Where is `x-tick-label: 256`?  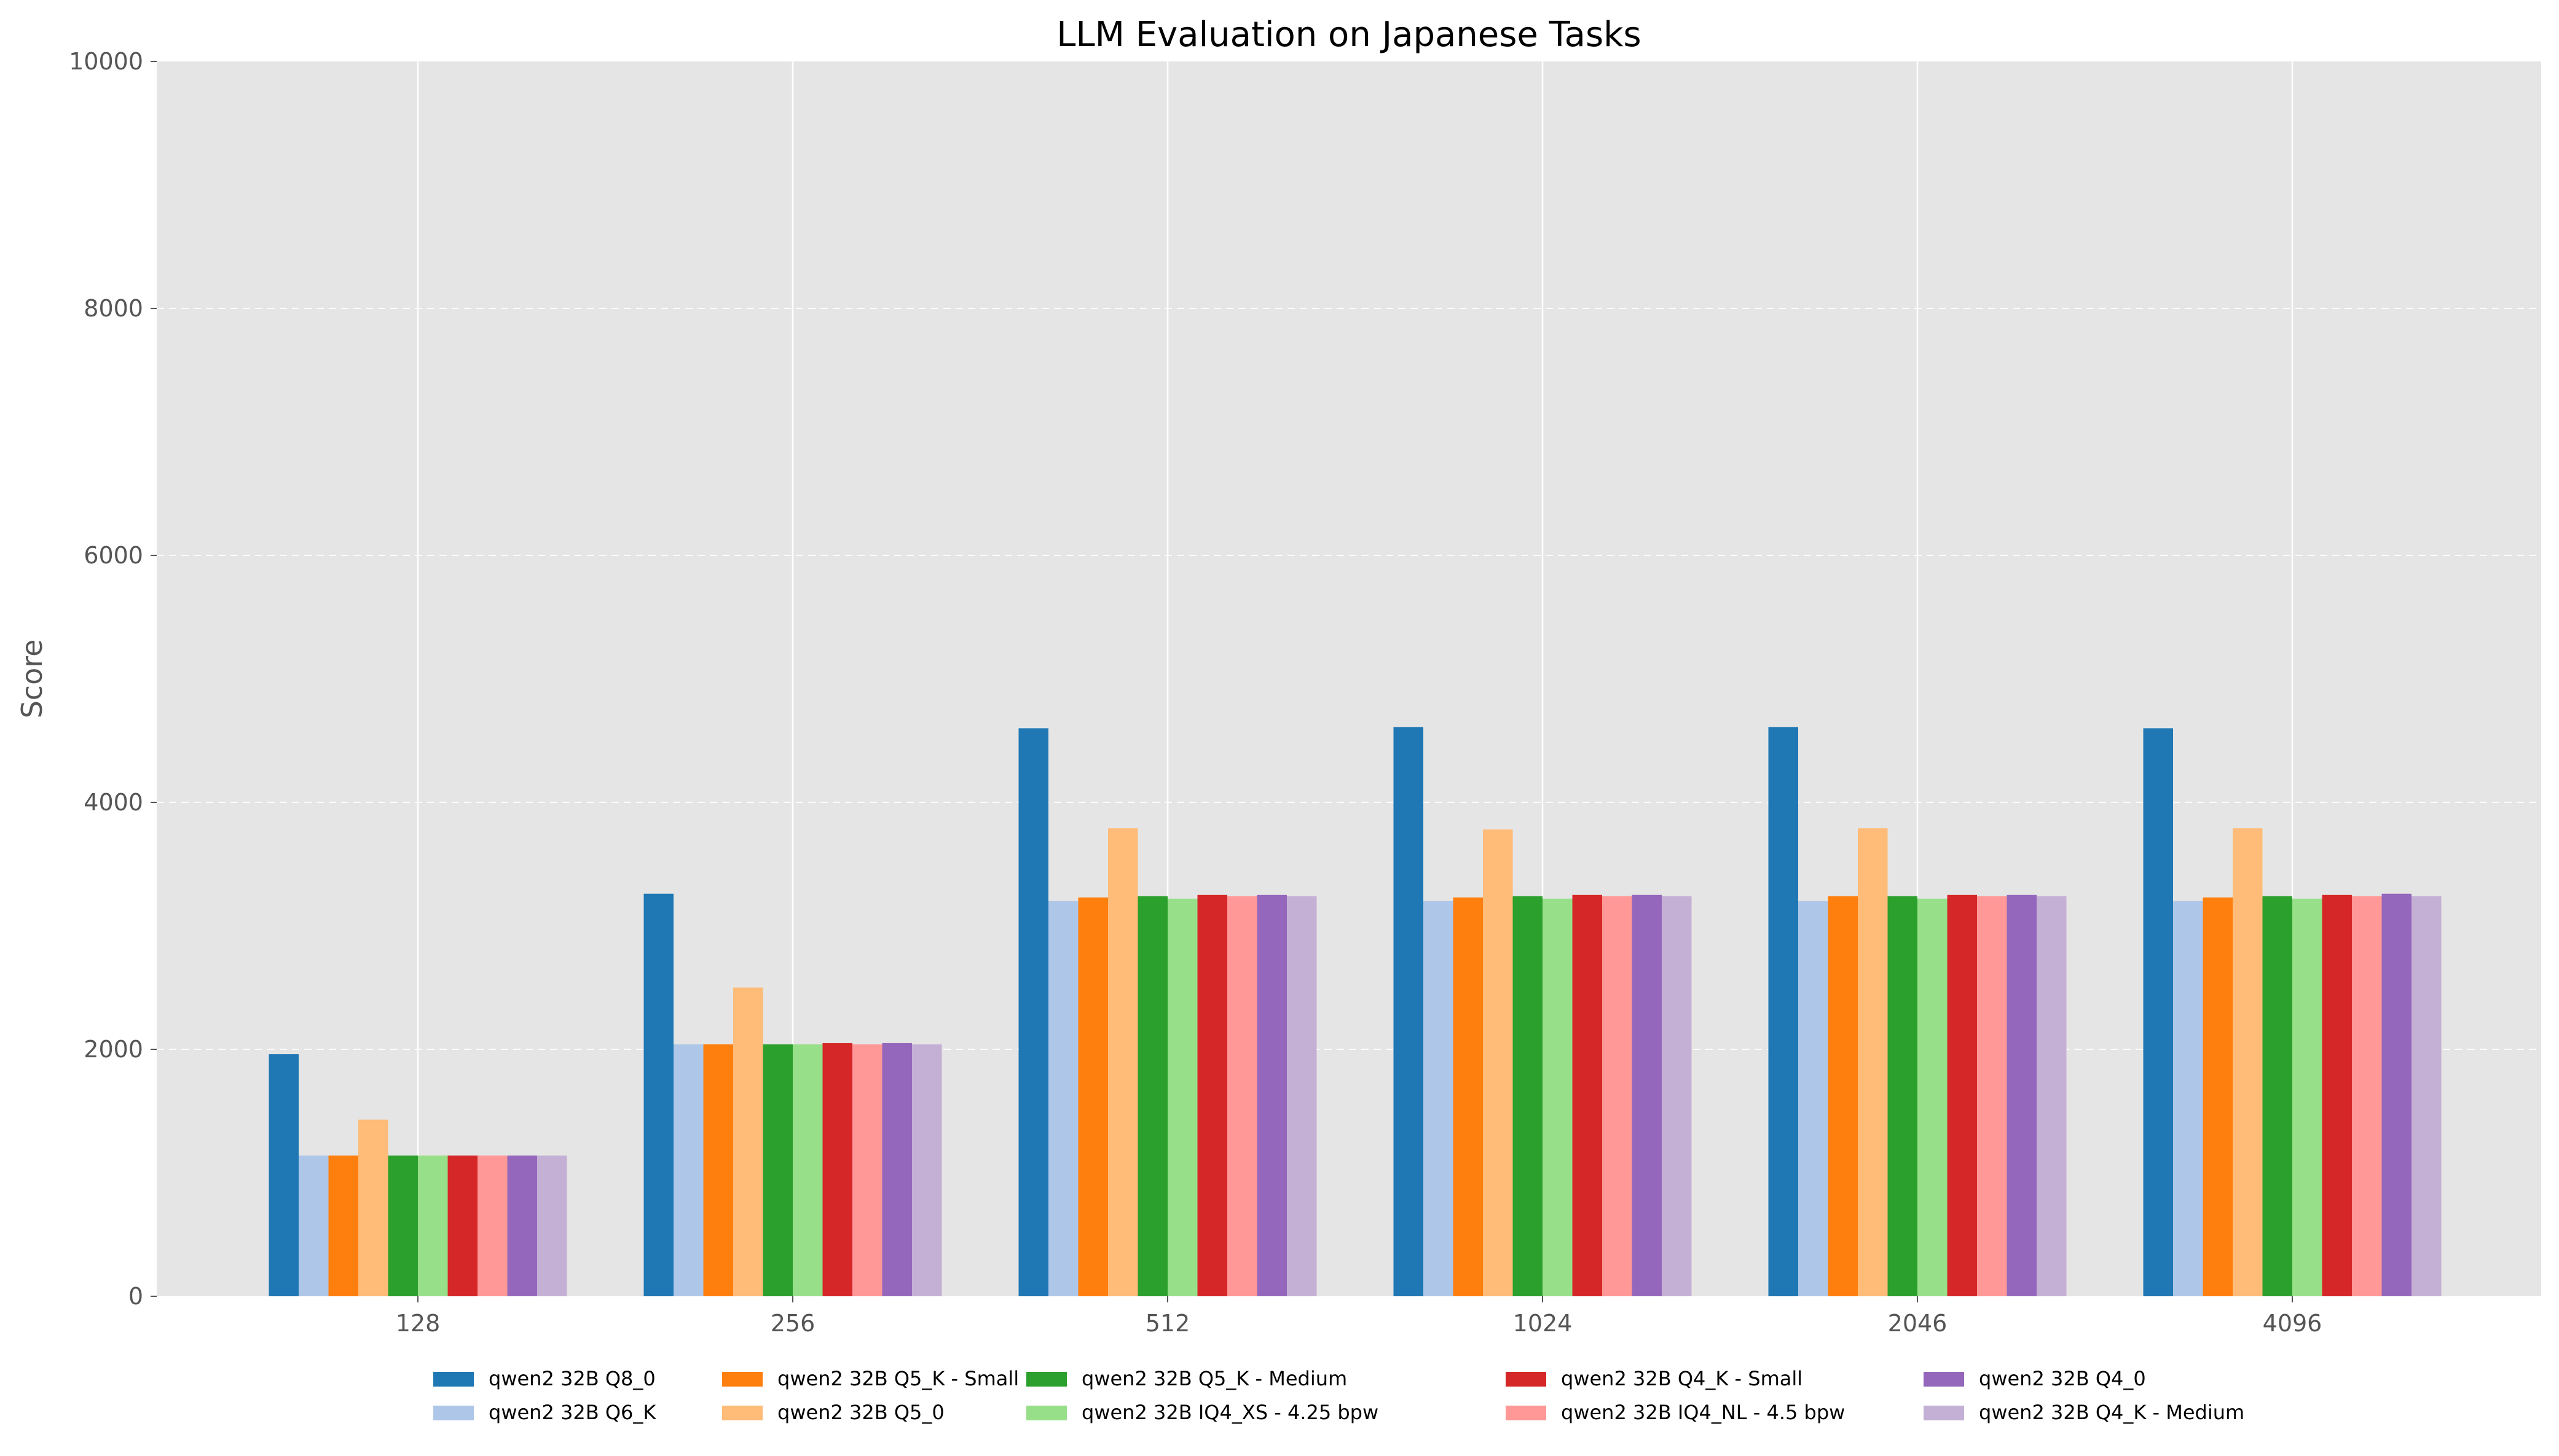 x-tick-label: 256 is located at coordinates (793, 1323).